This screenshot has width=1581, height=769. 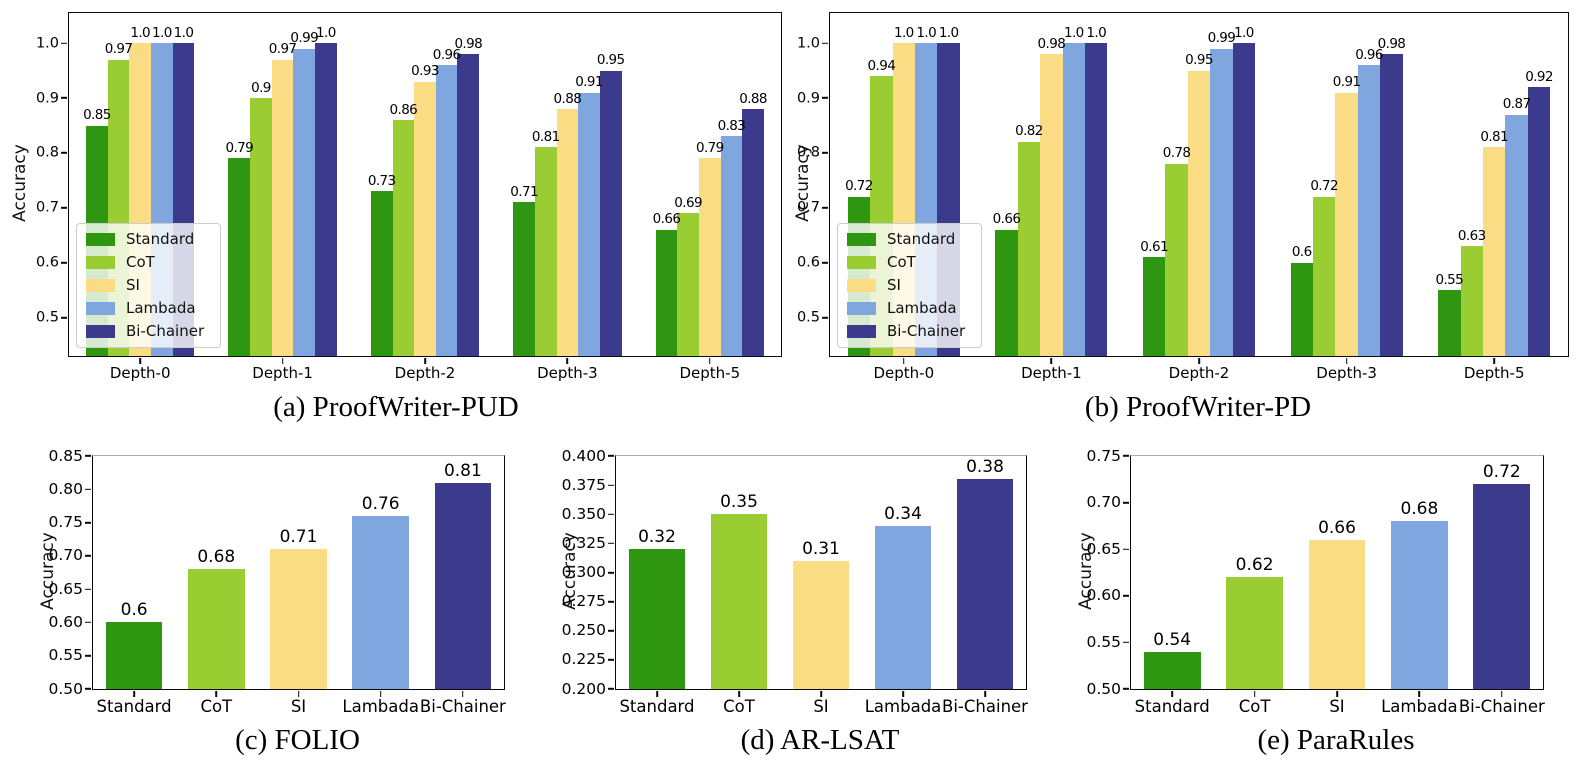 I want to click on y-tick-label: 1.0, so click(x=47, y=42).